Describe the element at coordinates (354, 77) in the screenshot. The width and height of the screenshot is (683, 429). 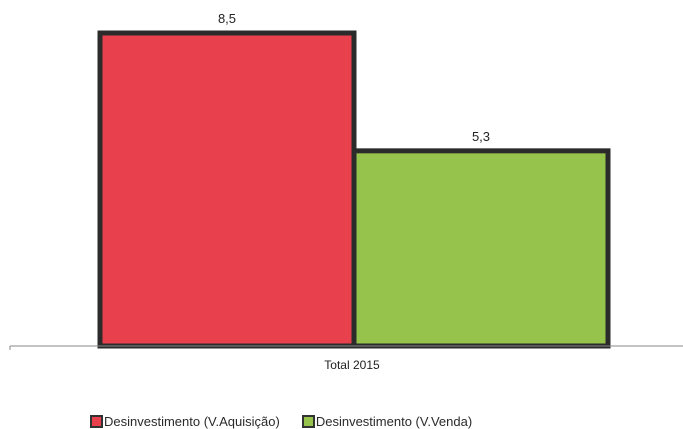
I see `labels-layer: 8,5 5,3` at that location.